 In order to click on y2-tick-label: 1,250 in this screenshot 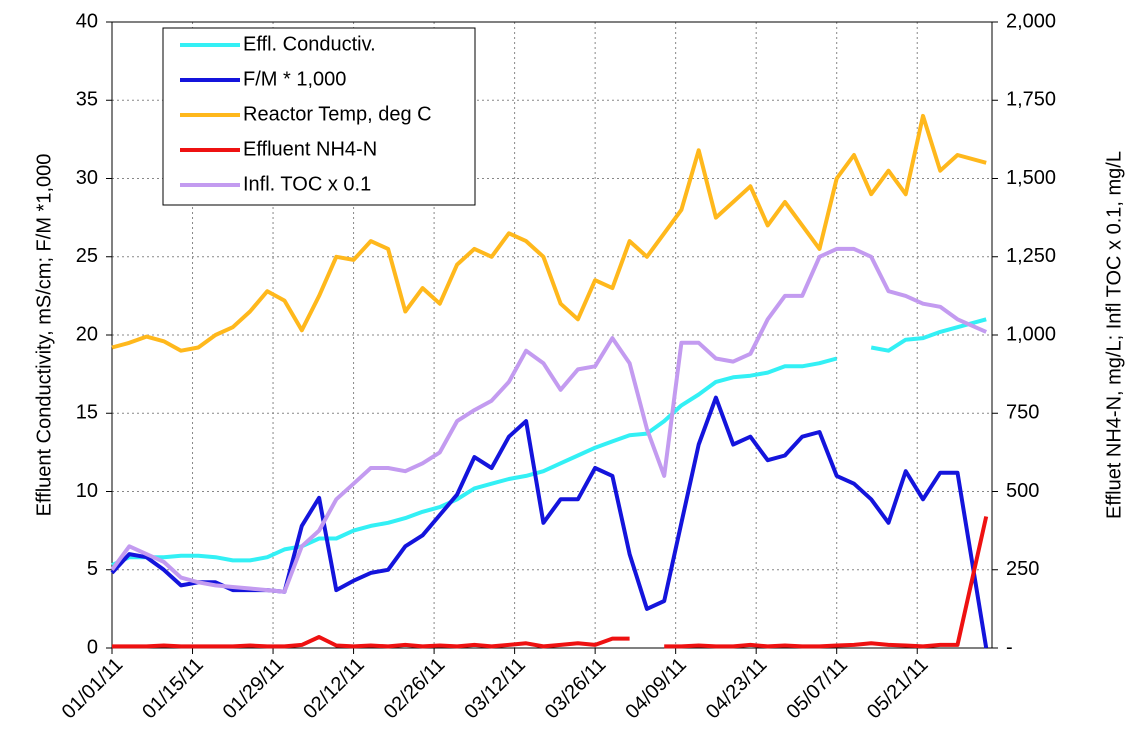, I will do `click(1031, 256)`.